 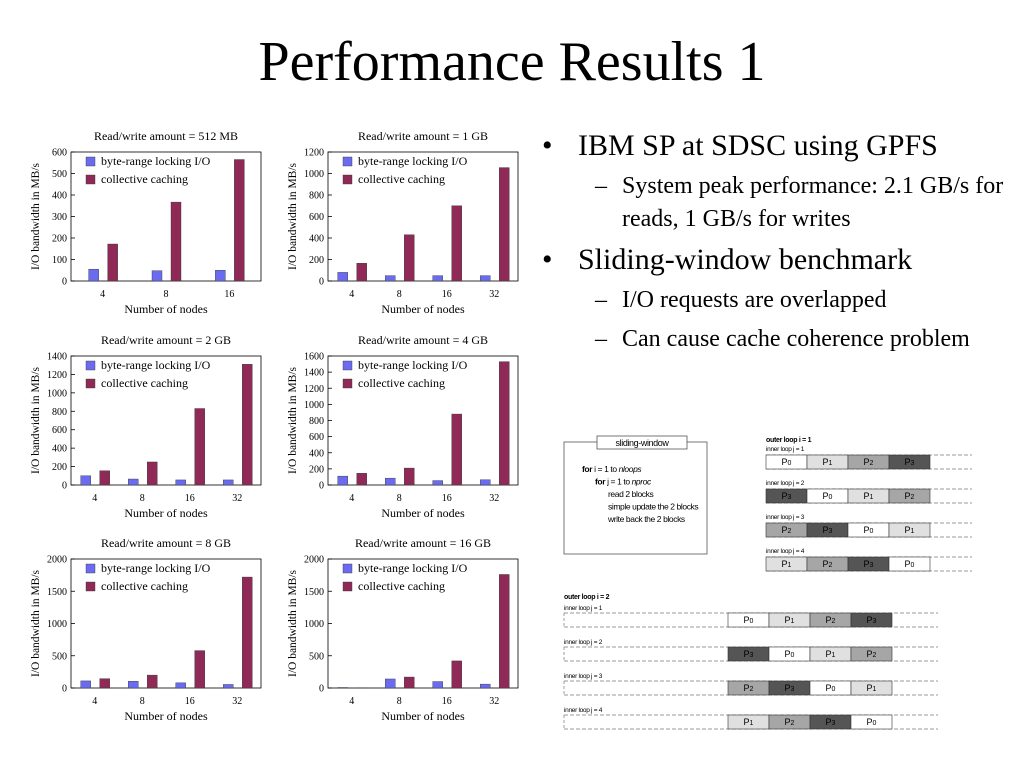 I want to click on code-box, so click(x=635, y=498).